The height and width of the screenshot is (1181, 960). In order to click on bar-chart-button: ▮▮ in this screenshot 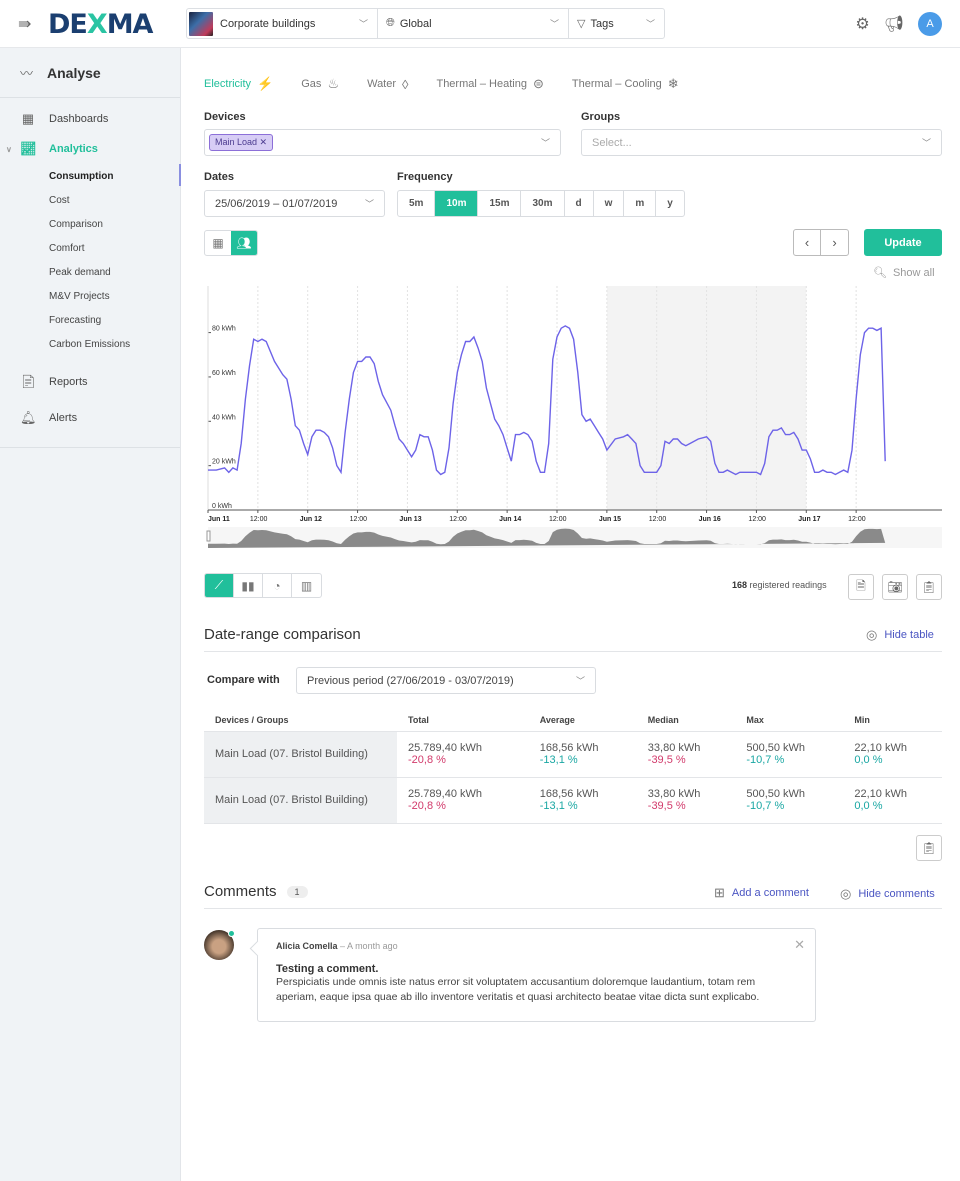, I will do `click(248, 585)`.